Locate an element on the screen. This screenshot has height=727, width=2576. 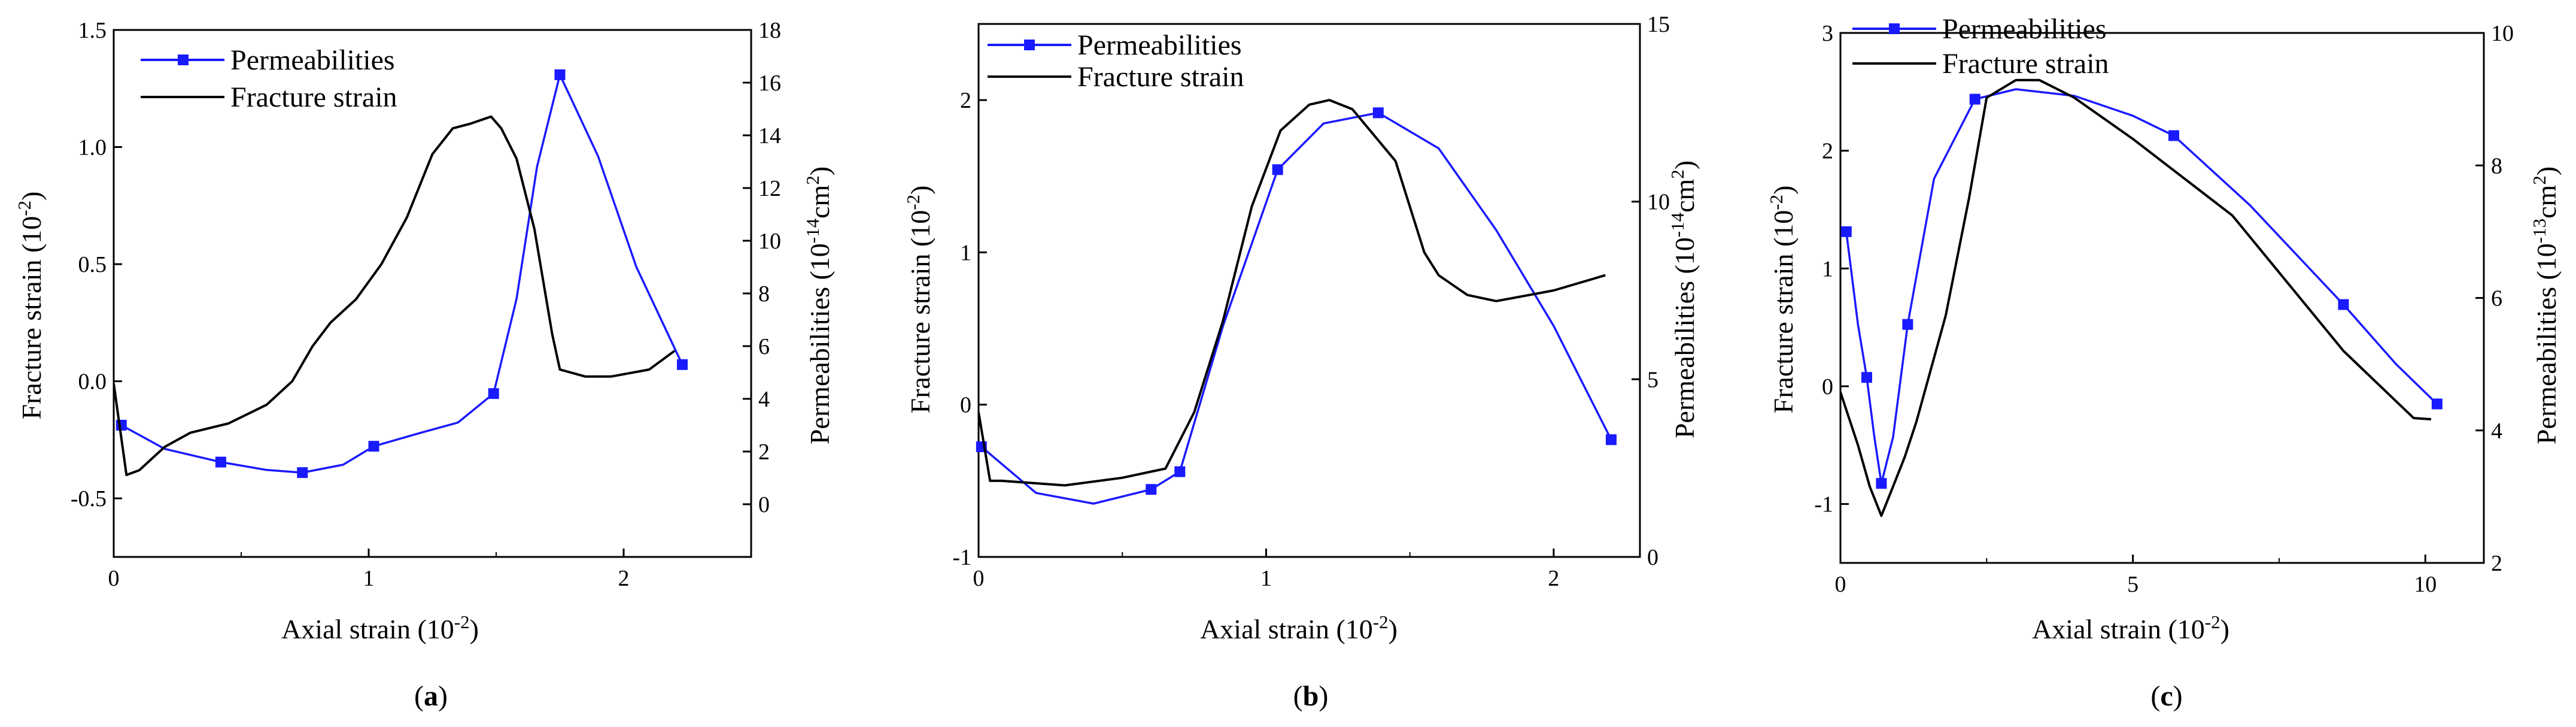
panel-c-right-axis-title: Permeabilities (10-13cm2) is located at coordinates (2545, 305).